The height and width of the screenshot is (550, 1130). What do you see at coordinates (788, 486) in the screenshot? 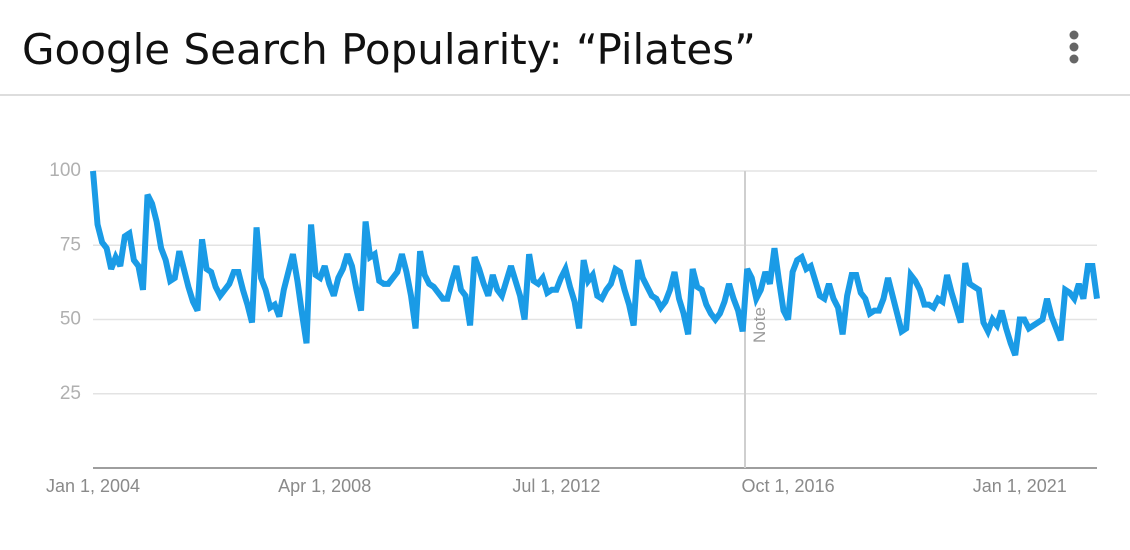
I see `x-tick-label: Oct 1, 2016` at bounding box center [788, 486].